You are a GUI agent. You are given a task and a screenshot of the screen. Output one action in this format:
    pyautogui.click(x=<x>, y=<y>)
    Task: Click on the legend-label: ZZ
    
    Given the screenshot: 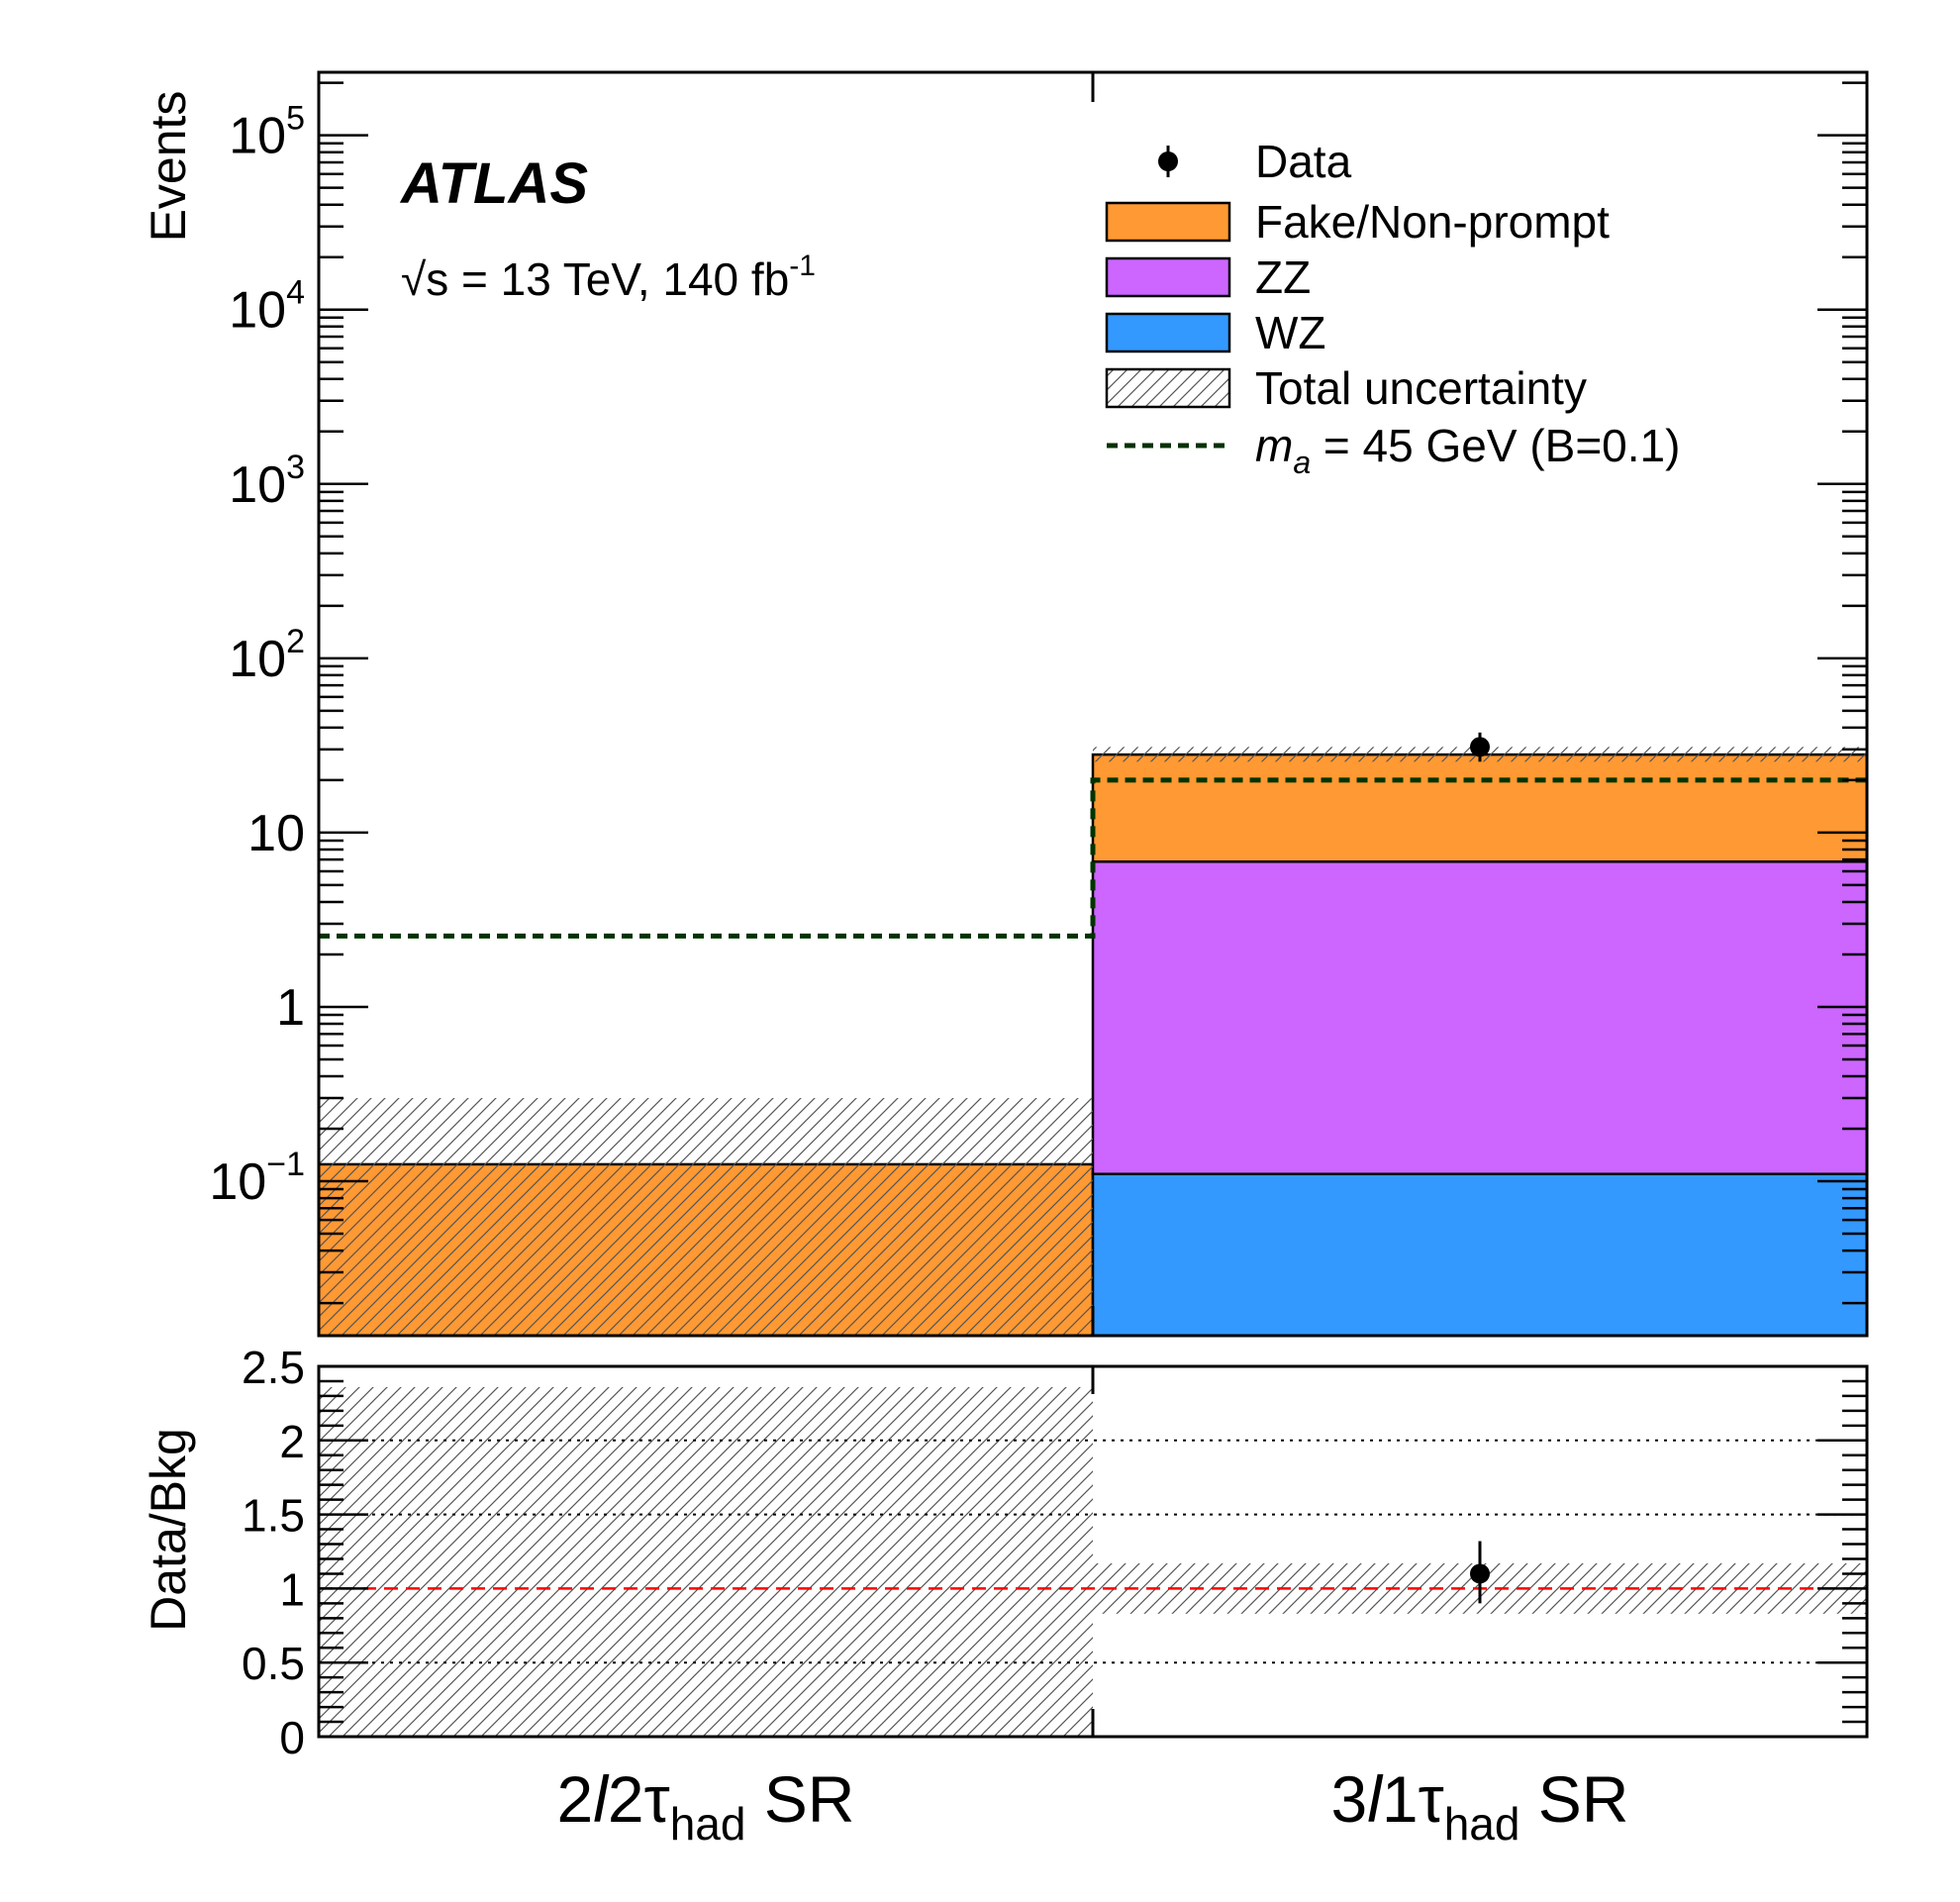 What is the action you would take?
    pyautogui.click(x=1283, y=277)
    